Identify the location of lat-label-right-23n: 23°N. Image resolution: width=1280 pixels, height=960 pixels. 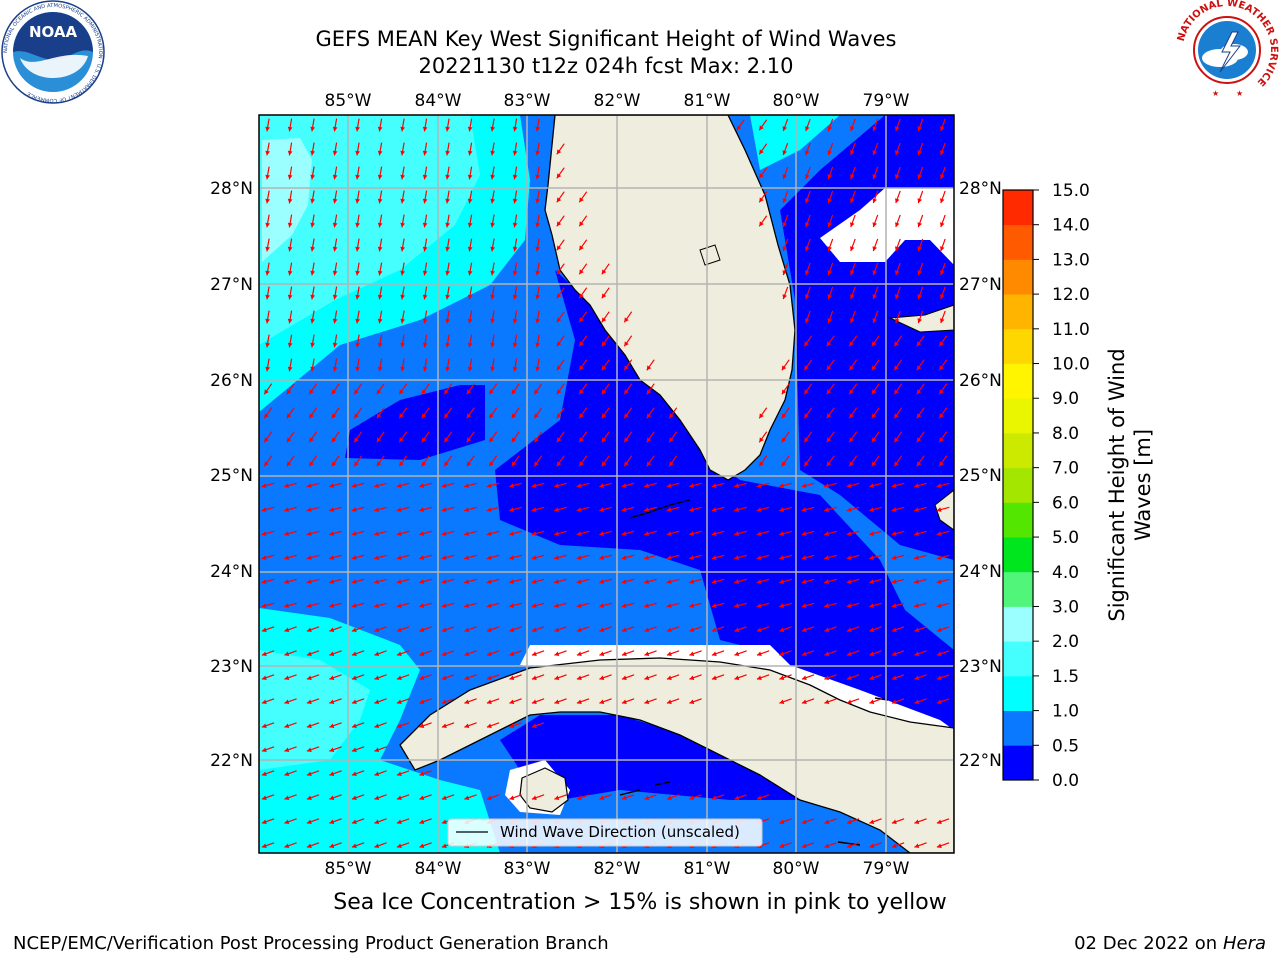
(980, 667).